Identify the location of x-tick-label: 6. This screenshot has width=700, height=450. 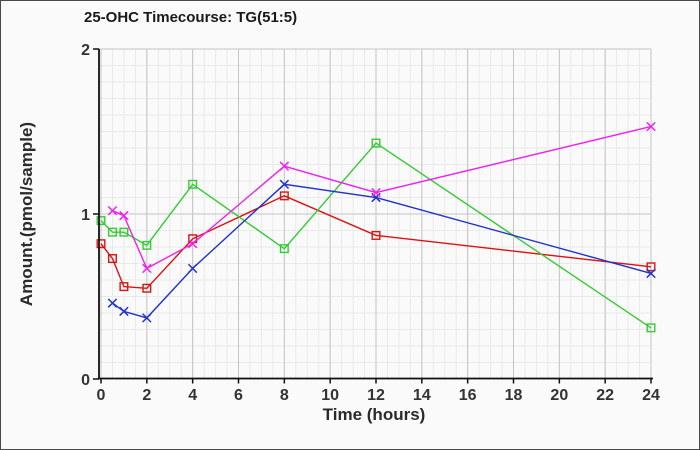
(238, 395).